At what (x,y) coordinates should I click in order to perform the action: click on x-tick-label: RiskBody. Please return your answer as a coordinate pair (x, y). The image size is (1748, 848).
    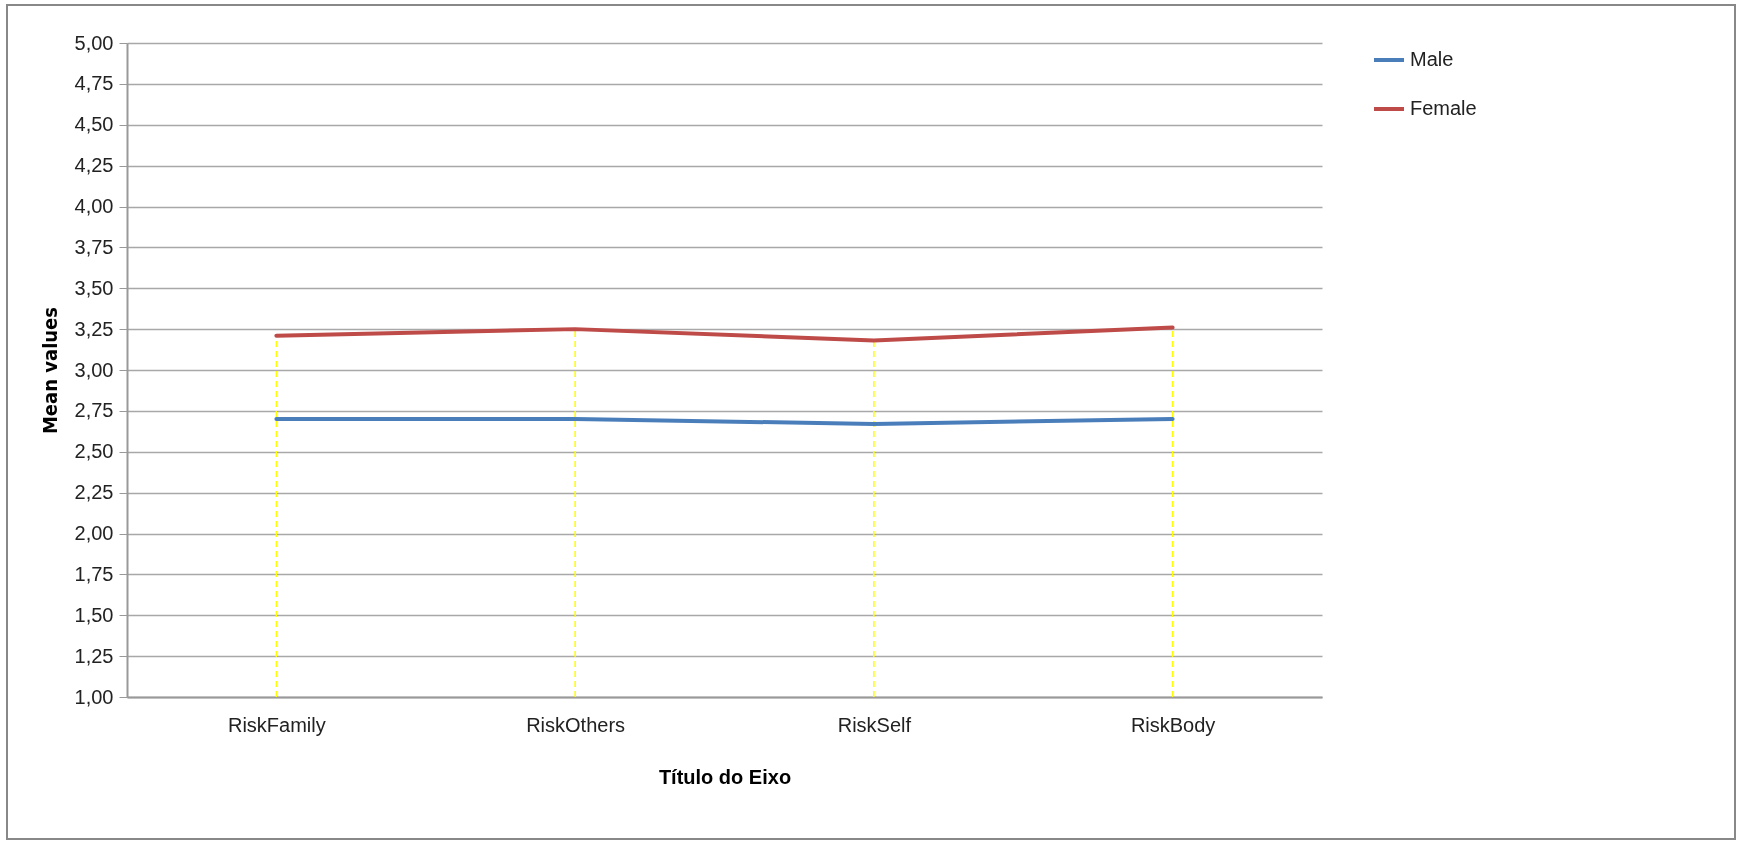
    Looking at the image, I should click on (1173, 724).